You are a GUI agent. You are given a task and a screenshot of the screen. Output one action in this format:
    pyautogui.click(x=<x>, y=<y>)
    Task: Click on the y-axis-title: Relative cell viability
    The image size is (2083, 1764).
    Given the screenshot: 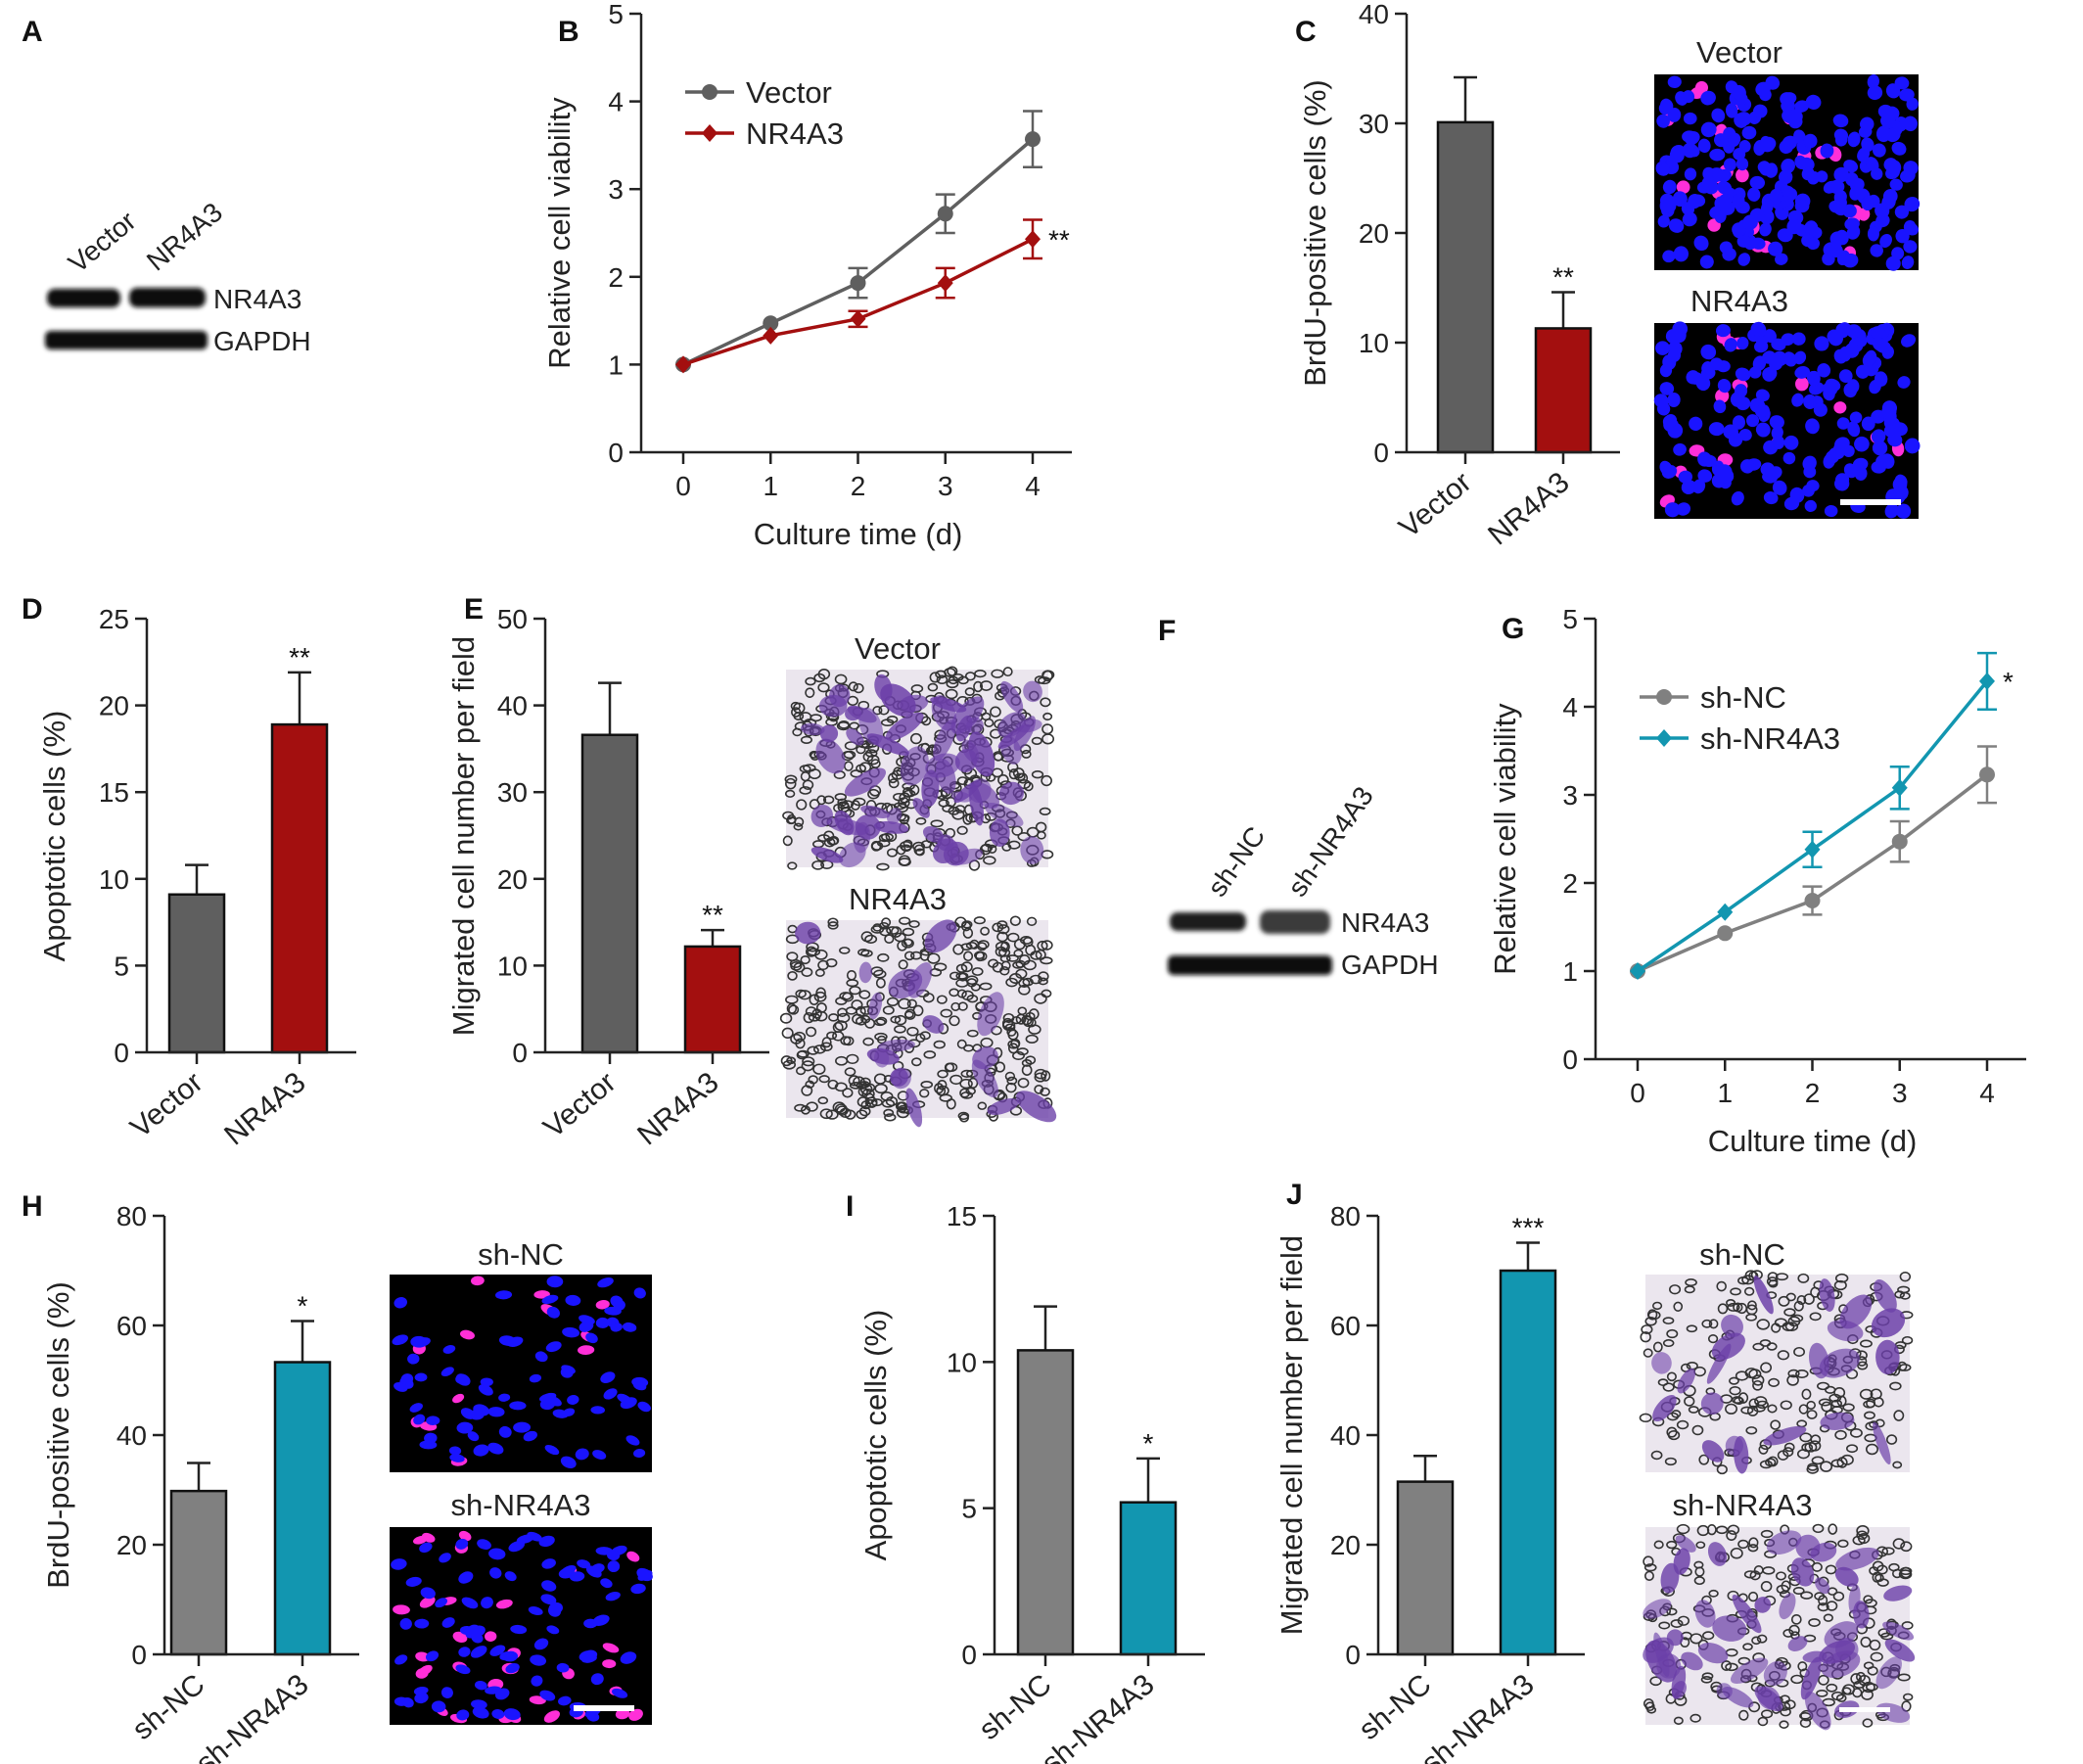 What is the action you would take?
    pyautogui.click(x=559, y=233)
    